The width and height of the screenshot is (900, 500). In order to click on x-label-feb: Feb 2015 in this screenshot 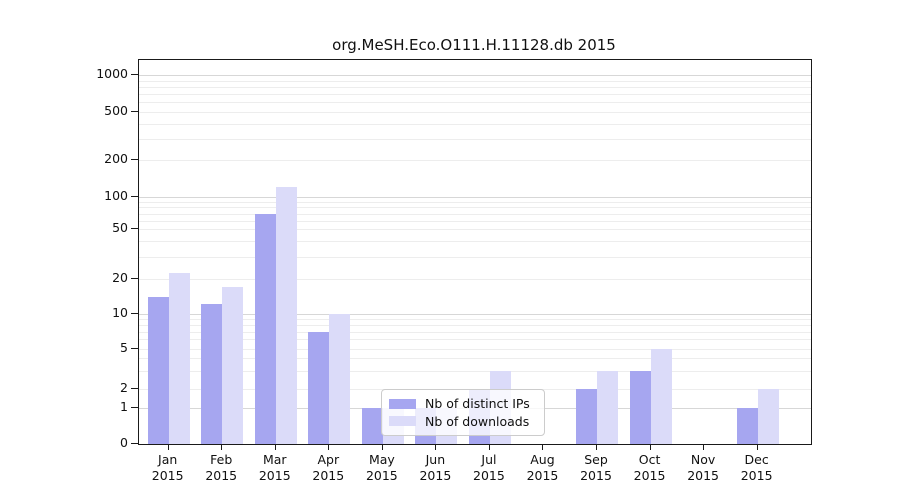, I will do `click(221, 467)`.